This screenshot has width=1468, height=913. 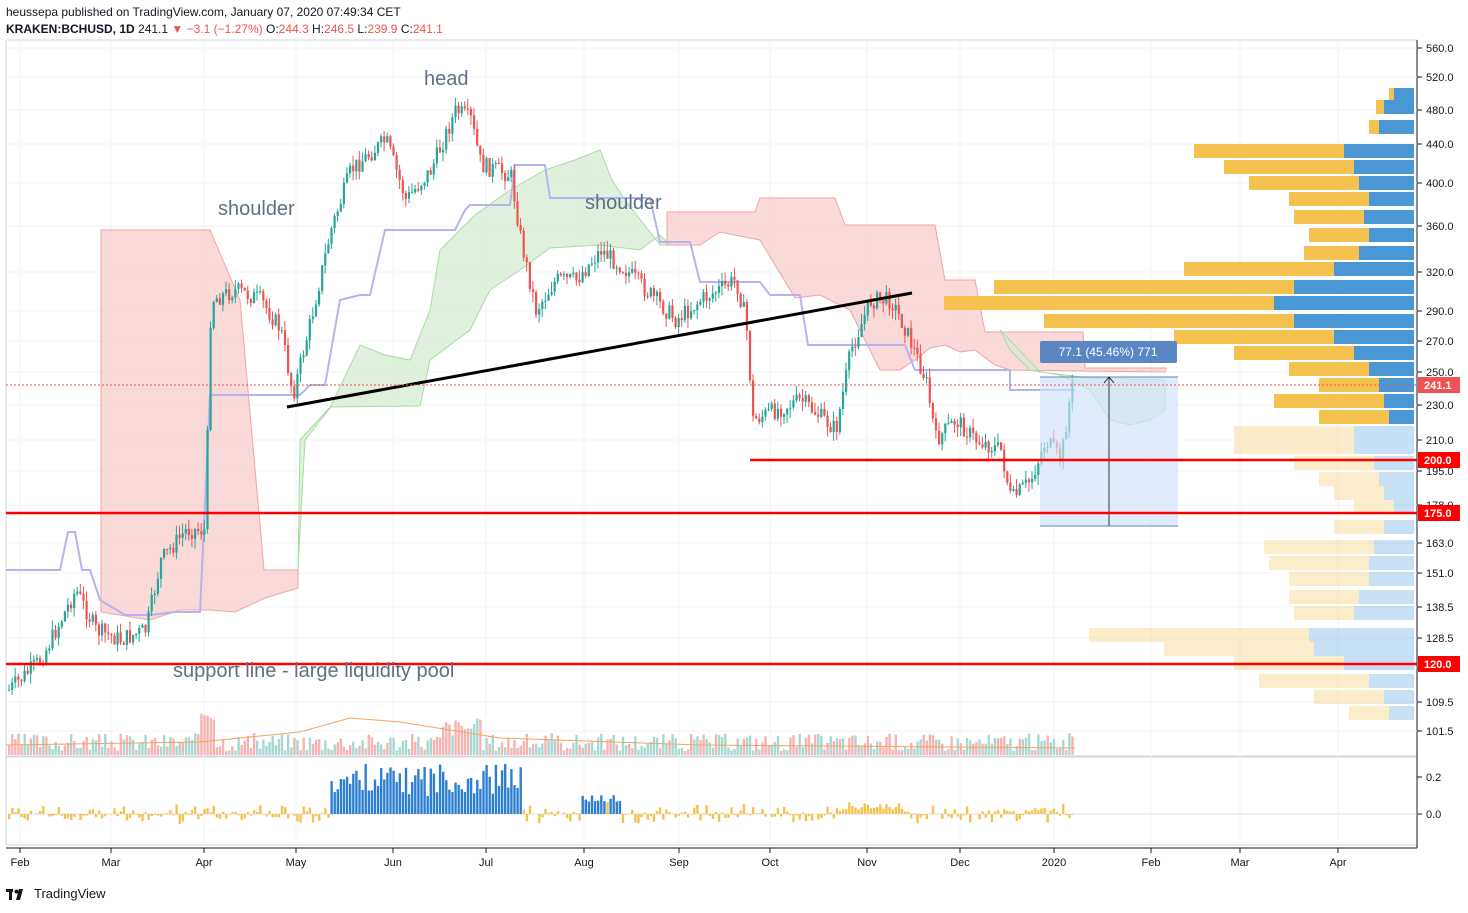 What do you see at coordinates (446, 79) in the screenshot?
I see `head-annotation: head` at bounding box center [446, 79].